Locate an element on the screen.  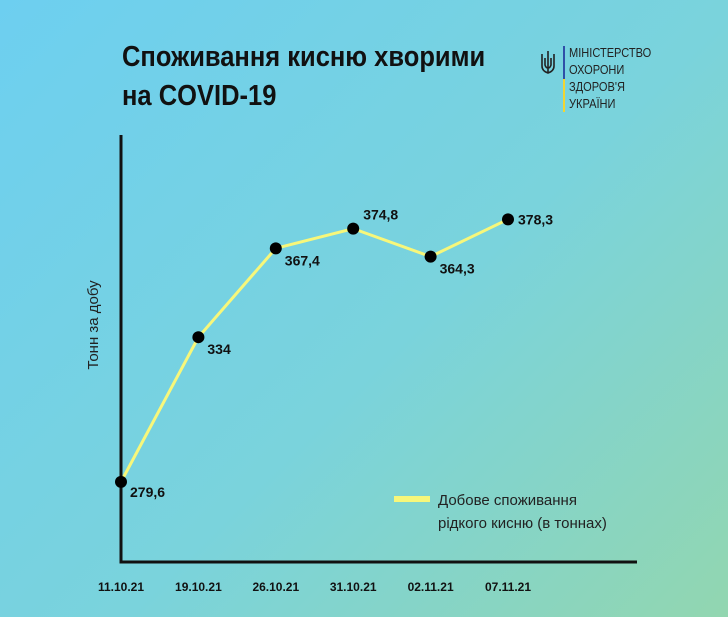
logo-line: МІНІСТЕРСТВО is located at coordinates (610, 52).